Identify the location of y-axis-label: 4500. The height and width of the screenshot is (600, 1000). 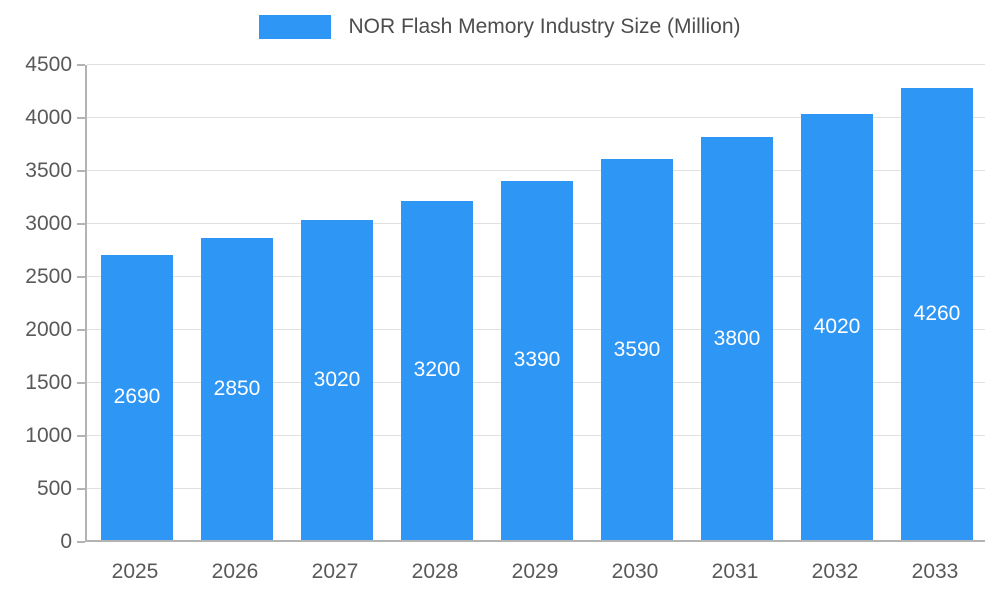
(48, 64).